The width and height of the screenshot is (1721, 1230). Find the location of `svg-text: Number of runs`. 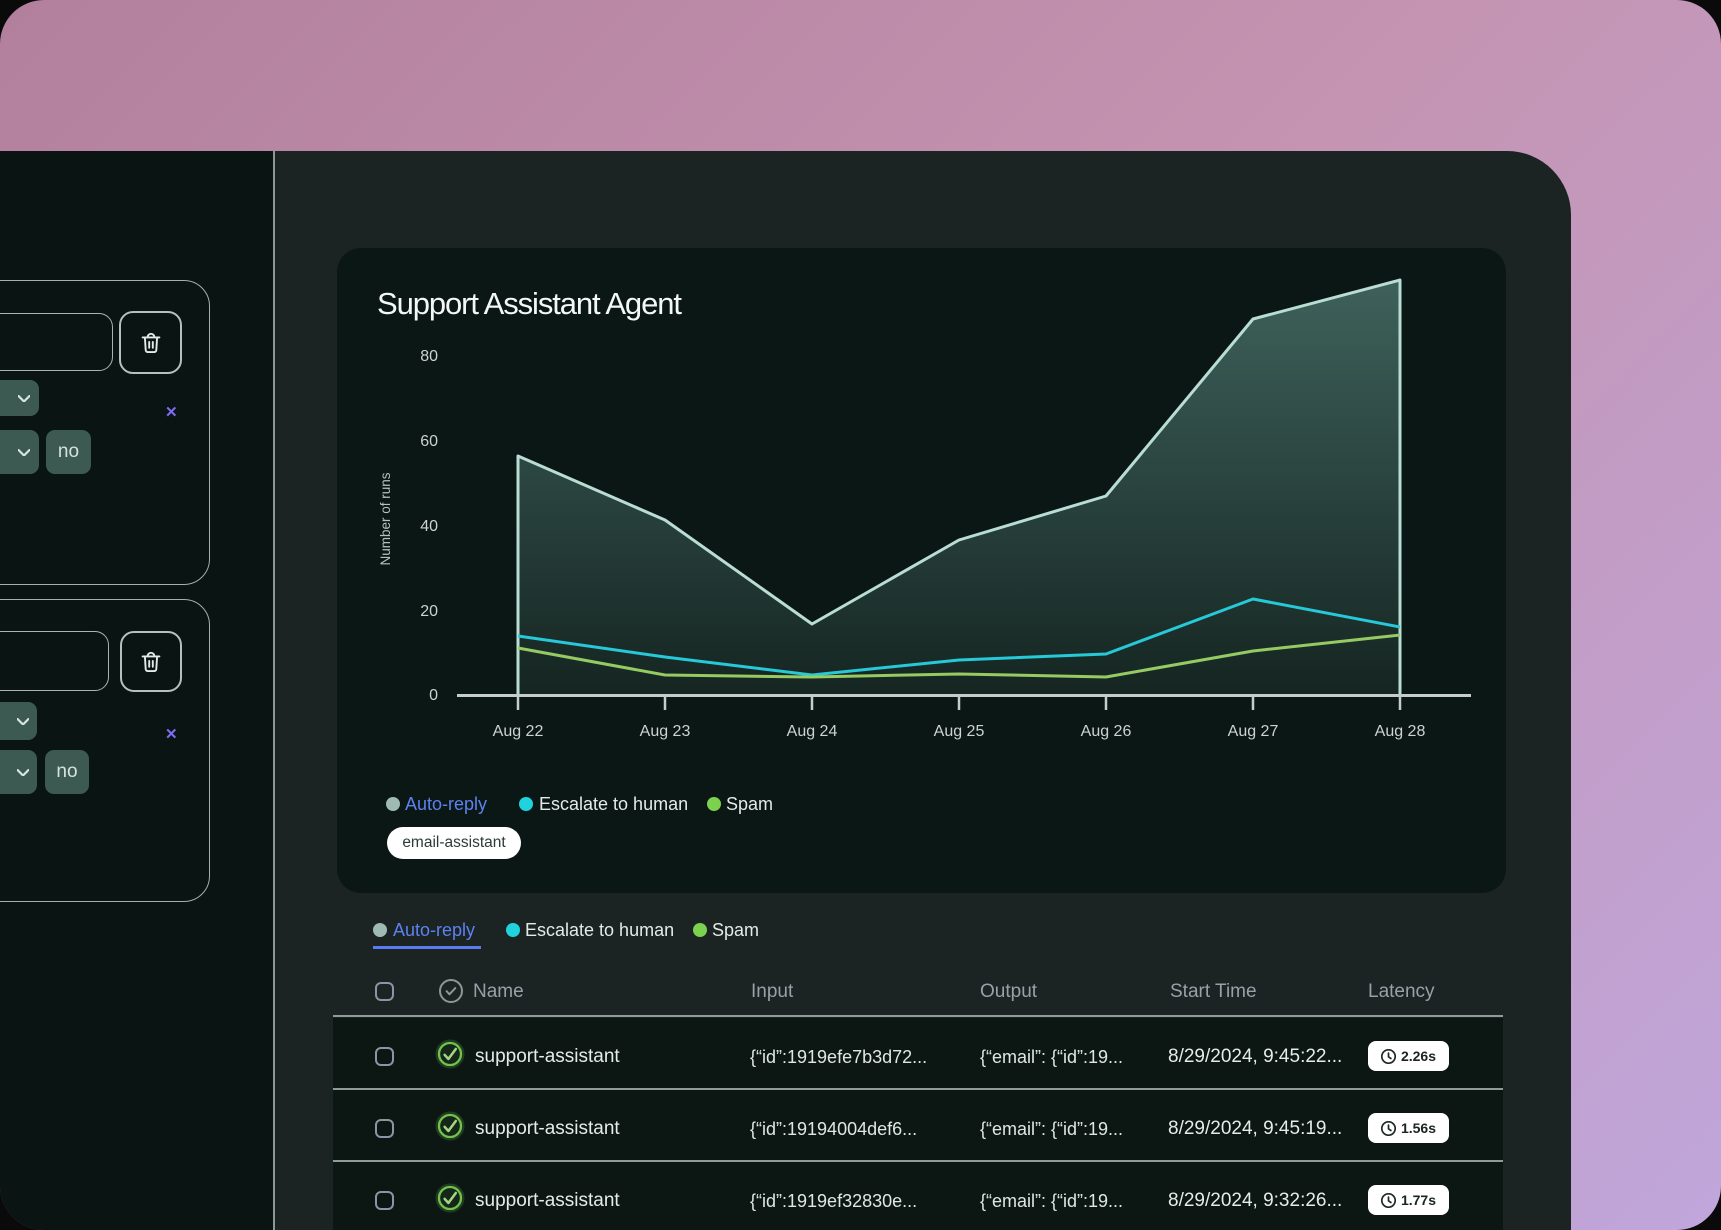

svg-text: Number of runs is located at coordinates (385, 518).